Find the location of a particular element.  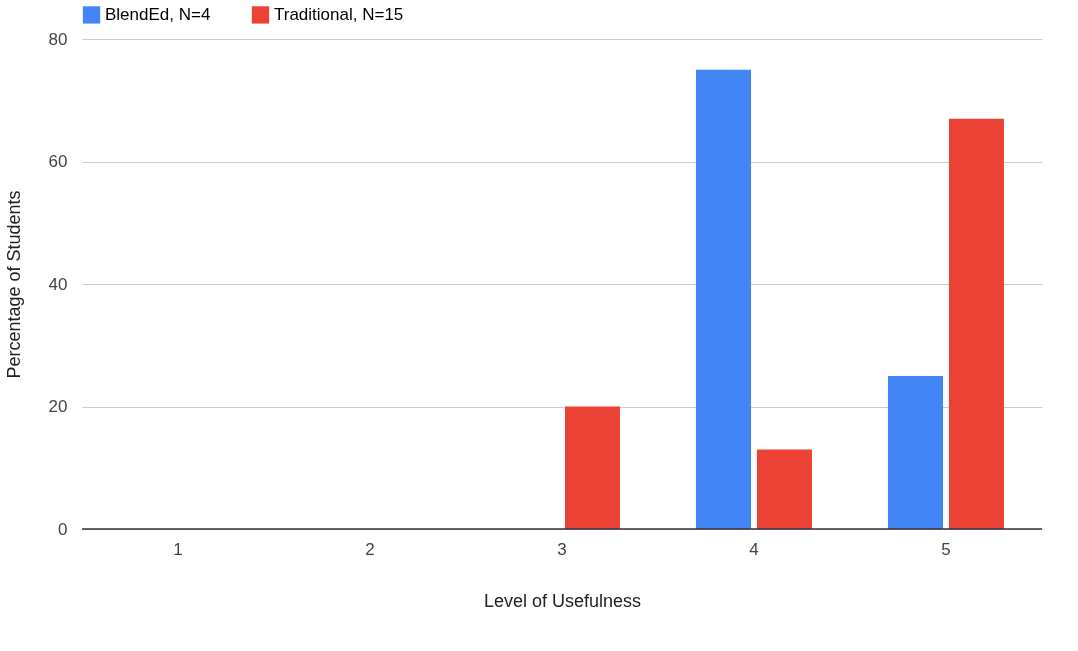

legend-label: BlendEd, N=4 is located at coordinates (158, 14).